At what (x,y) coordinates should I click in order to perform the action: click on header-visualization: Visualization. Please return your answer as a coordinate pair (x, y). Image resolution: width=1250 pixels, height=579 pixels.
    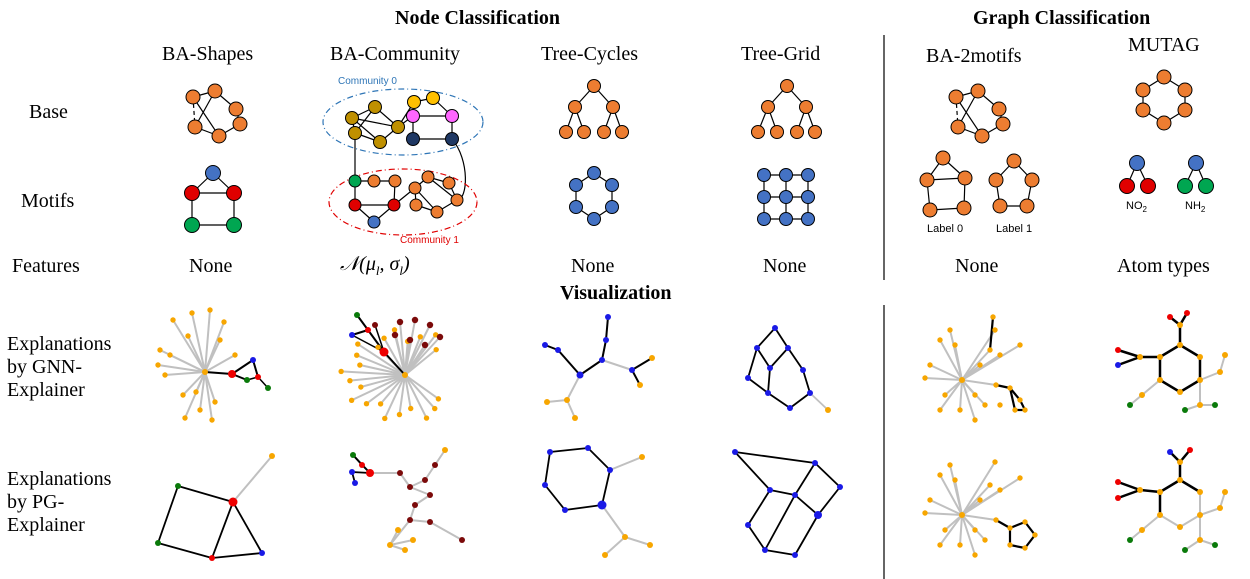
    Looking at the image, I should click on (616, 293).